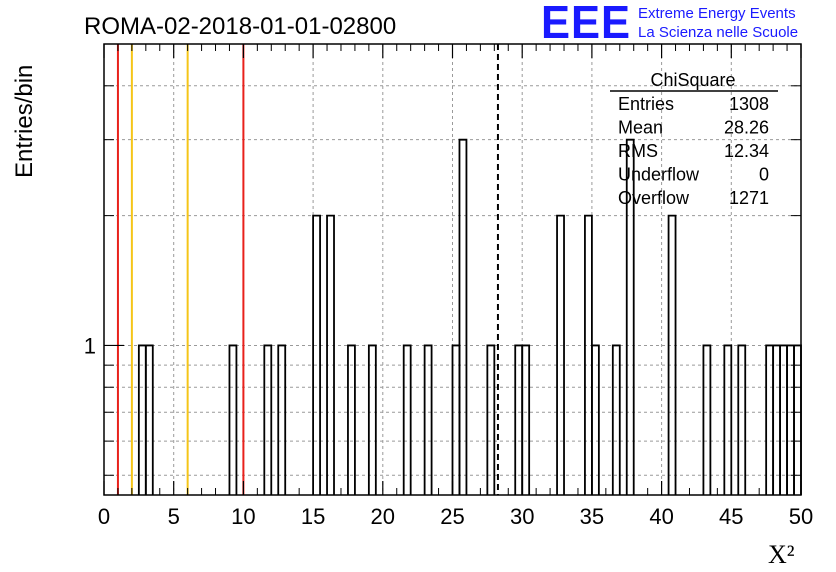  I want to click on stats-row-label: RMS, so click(638, 151).